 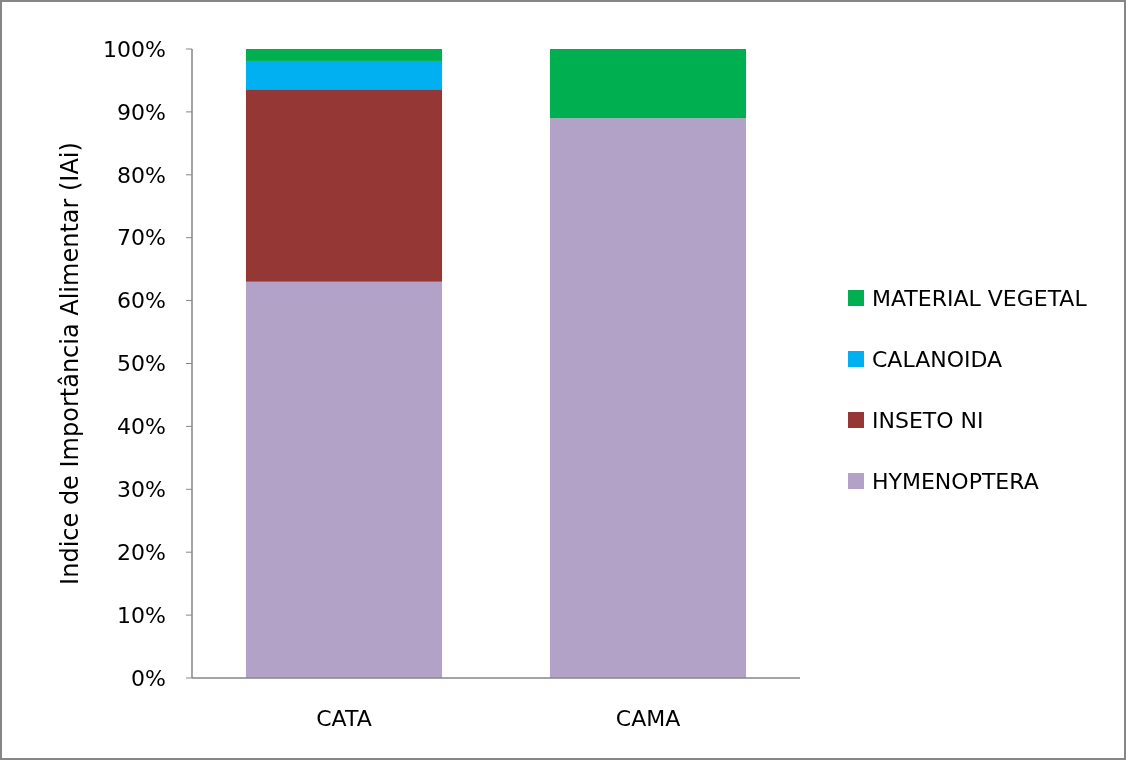 What do you see at coordinates (141, 112) in the screenshot?
I see `y-tick-label: 90%` at bounding box center [141, 112].